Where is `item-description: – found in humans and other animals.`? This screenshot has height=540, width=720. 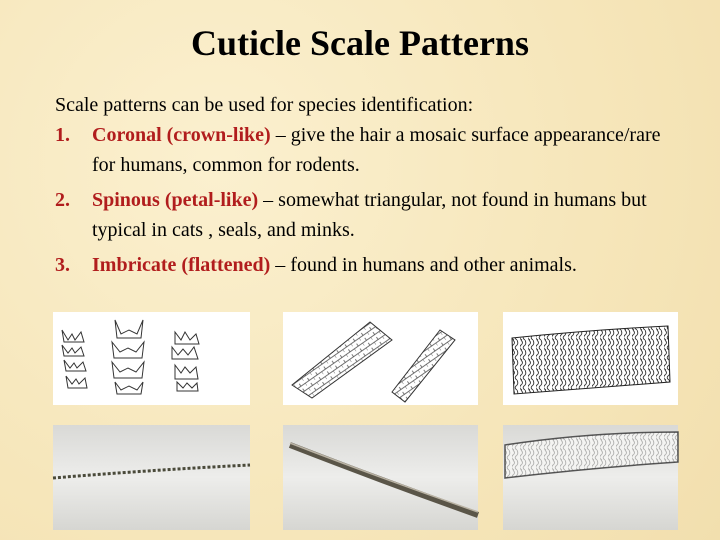
item-description: – found in humans and other animals. is located at coordinates (426, 265).